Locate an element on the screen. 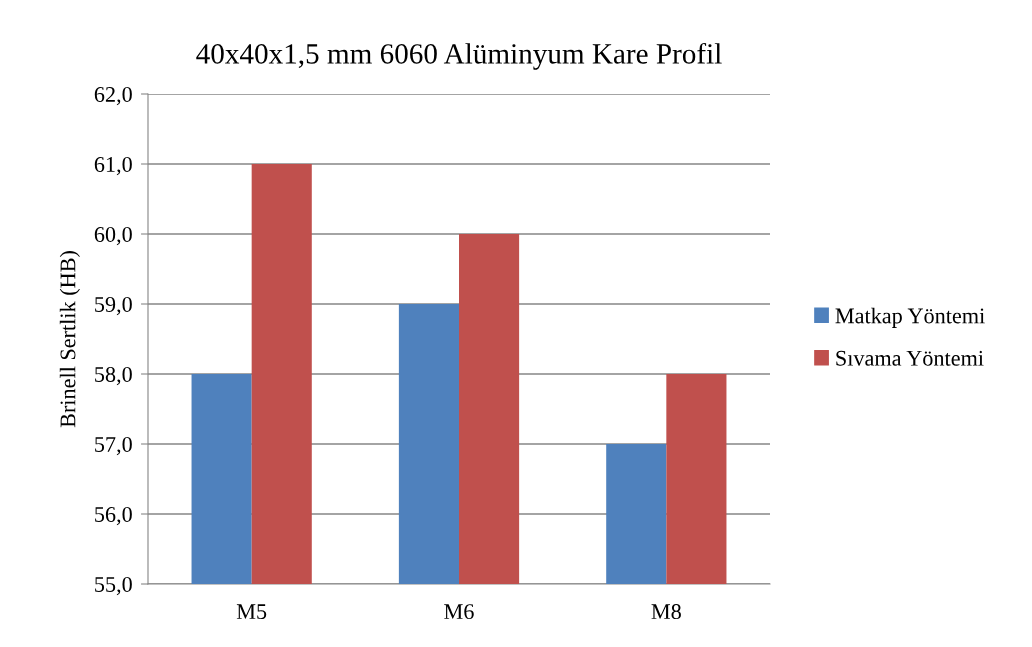 Image resolution: width=1032 pixels, height=647 pixels. x-tick-label: M6 is located at coordinates (459, 612).